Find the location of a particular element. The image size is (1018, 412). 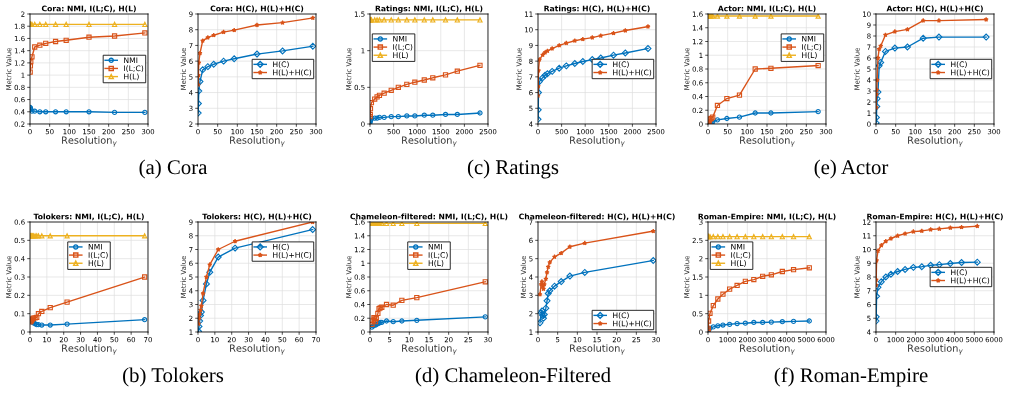

text: (f) Roman-Empire is located at coordinates (851, 377).